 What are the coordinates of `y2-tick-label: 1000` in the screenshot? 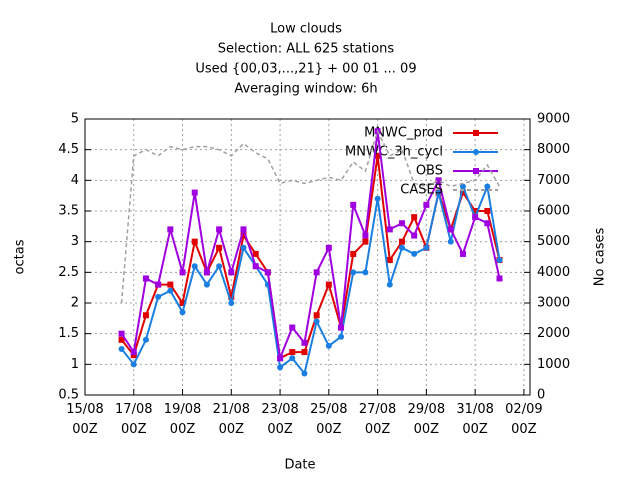 It's located at (553, 364).